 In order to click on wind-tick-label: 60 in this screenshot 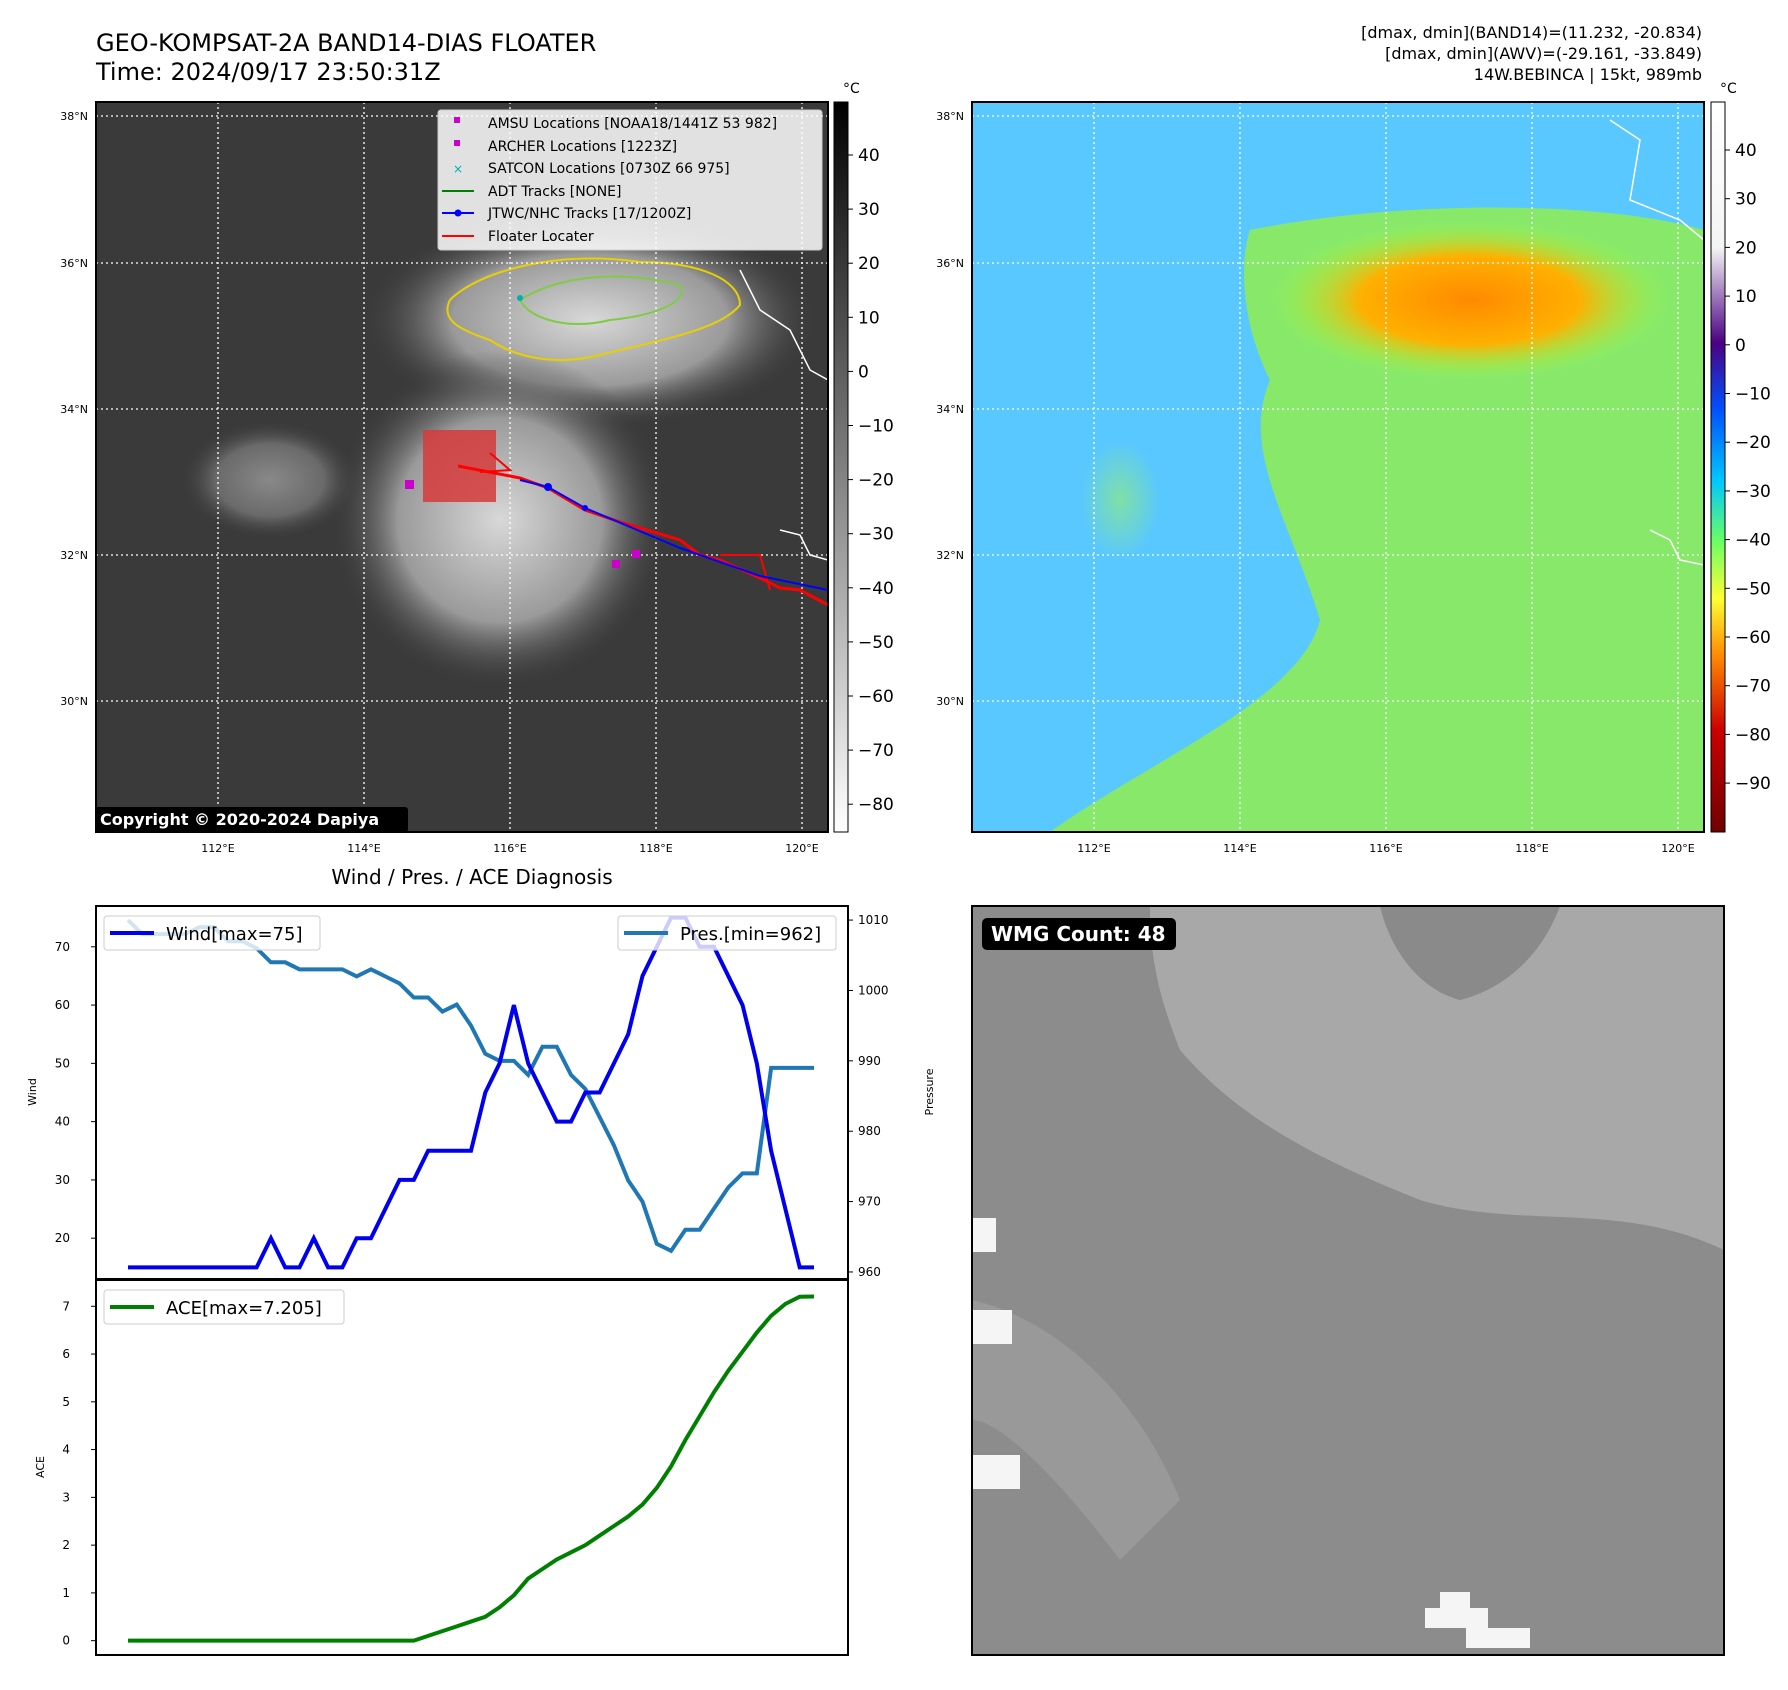, I will do `click(62, 1005)`.